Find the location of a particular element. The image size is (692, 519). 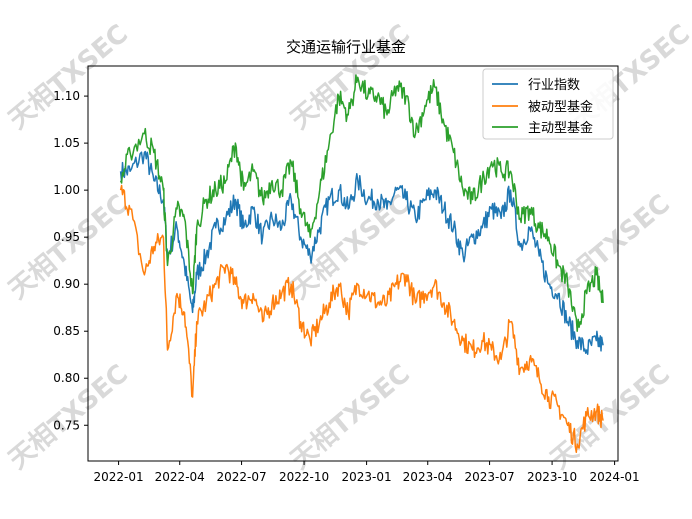

x-tick-label: 2022-01 is located at coordinates (119, 477).